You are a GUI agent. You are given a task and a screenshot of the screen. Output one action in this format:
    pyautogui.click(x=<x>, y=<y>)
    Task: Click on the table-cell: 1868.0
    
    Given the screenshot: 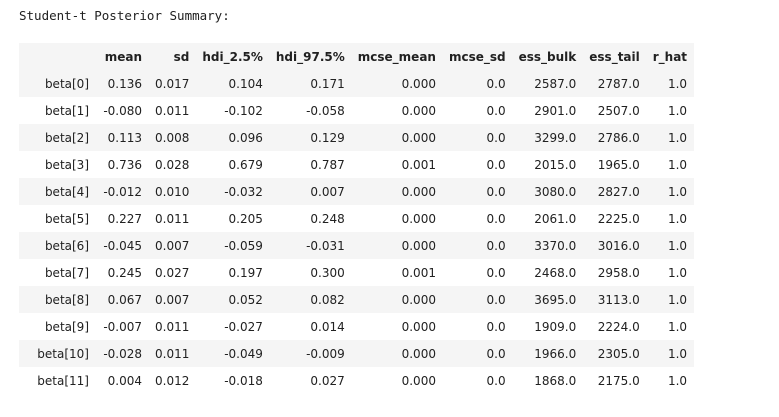 What is the action you would take?
    pyautogui.click(x=555, y=380)
    